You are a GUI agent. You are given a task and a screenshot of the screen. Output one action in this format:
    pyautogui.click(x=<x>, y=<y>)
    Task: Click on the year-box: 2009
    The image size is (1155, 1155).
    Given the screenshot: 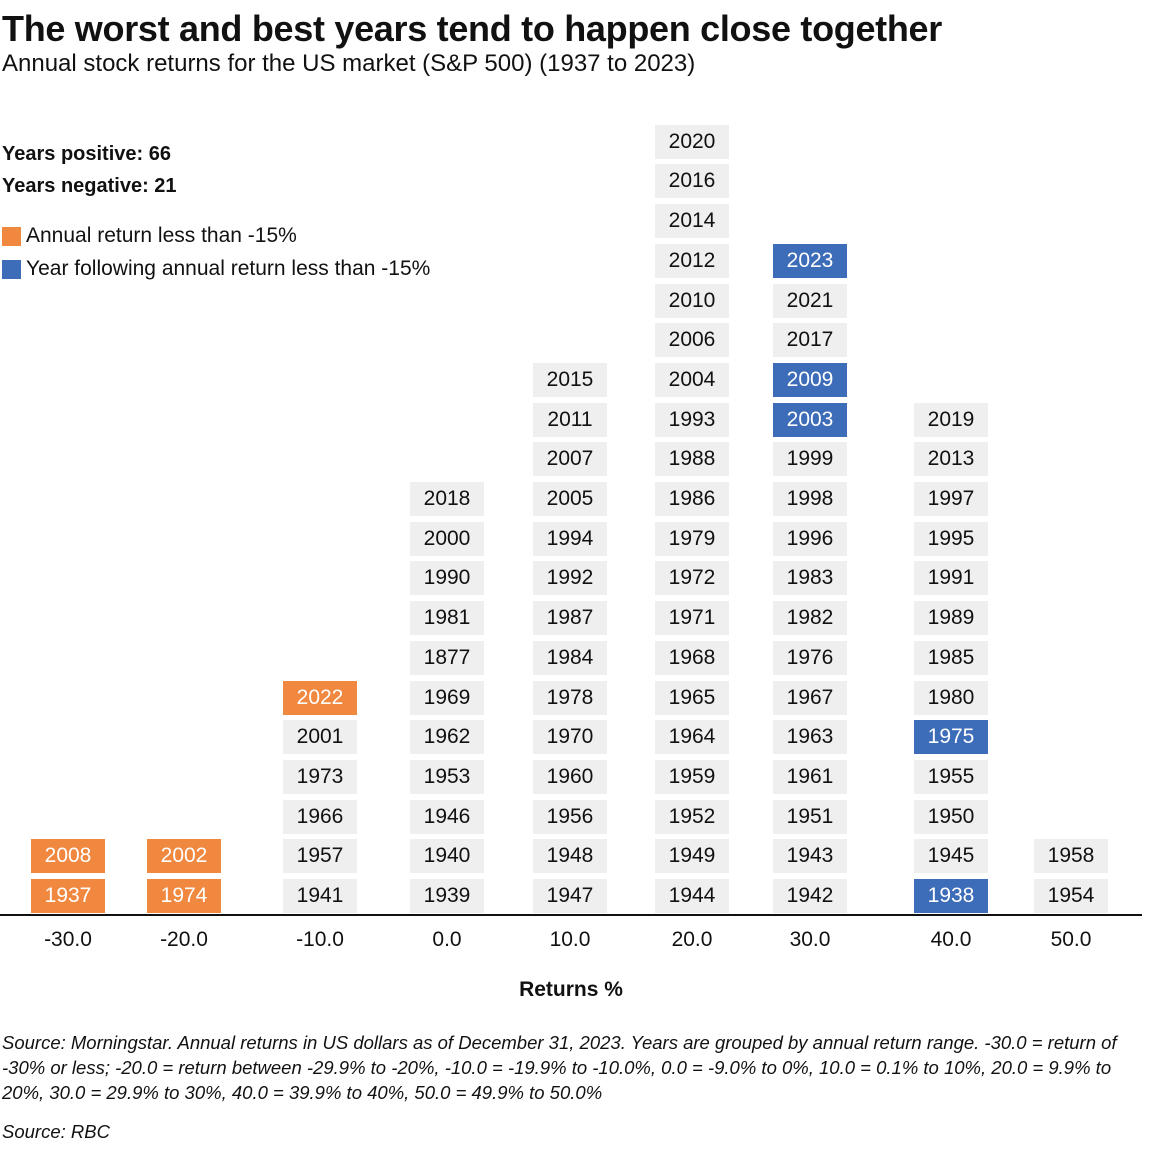 What is the action you would take?
    pyautogui.click(x=810, y=379)
    